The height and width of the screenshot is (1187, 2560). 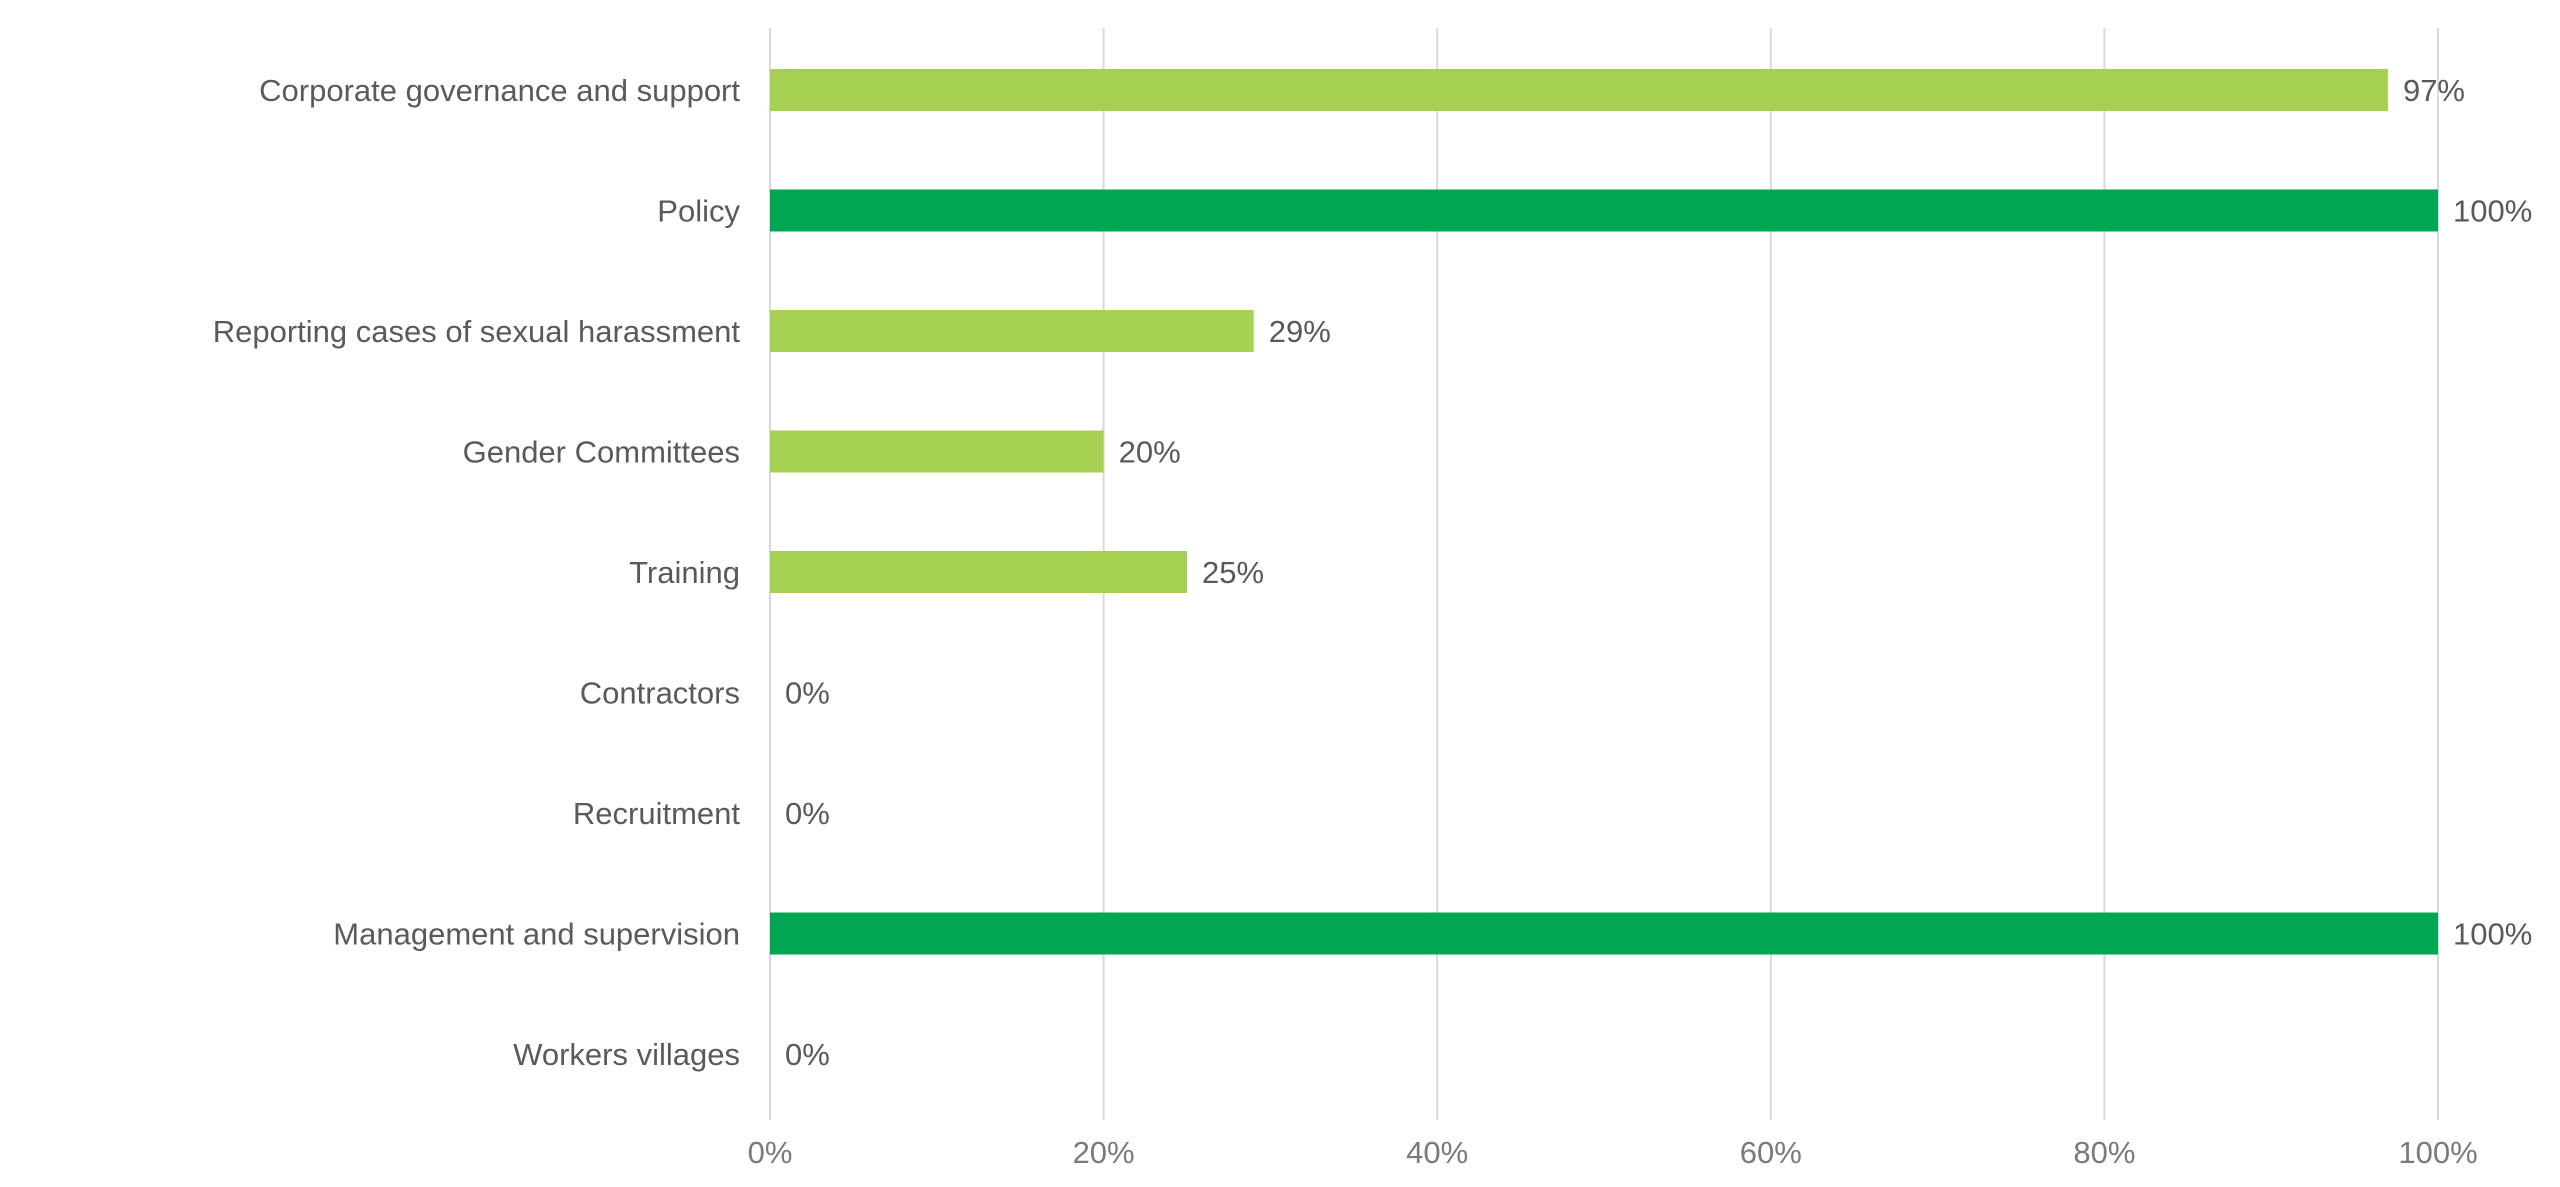 What do you see at coordinates (2437, 1152) in the screenshot?
I see `x-tick-label: 100%` at bounding box center [2437, 1152].